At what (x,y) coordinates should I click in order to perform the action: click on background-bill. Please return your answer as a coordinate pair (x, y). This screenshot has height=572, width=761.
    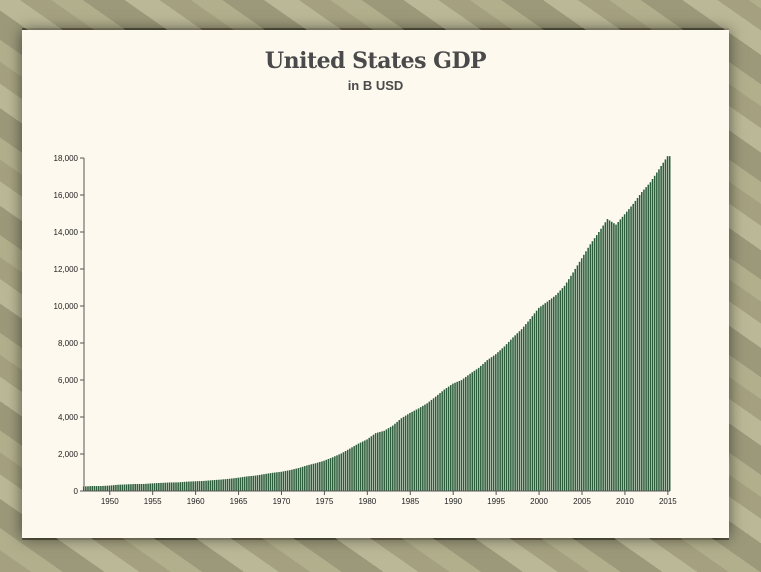
    Looking at the image, I should click on (380, 556).